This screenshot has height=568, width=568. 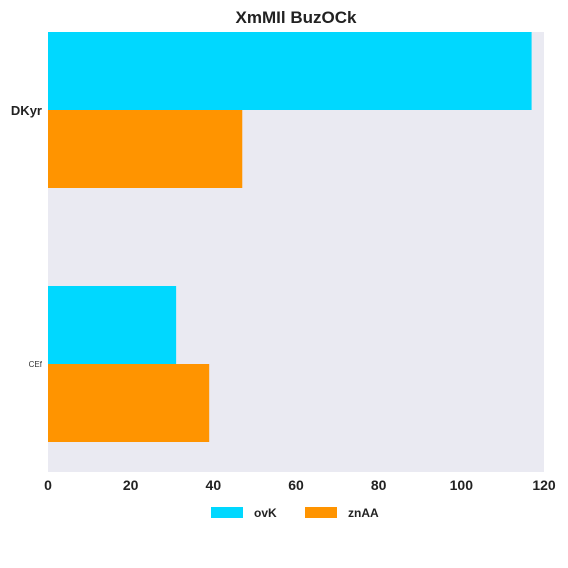 What do you see at coordinates (131, 485) in the screenshot?
I see `x-tick-20: 20` at bounding box center [131, 485].